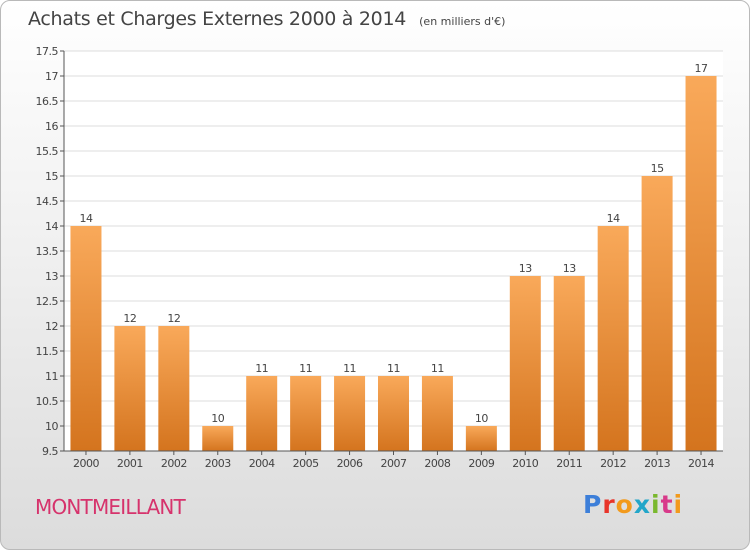 The width and height of the screenshot is (750, 550). Describe the element at coordinates (51, 426) in the screenshot. I see `y-tick-label: 10` at that location.